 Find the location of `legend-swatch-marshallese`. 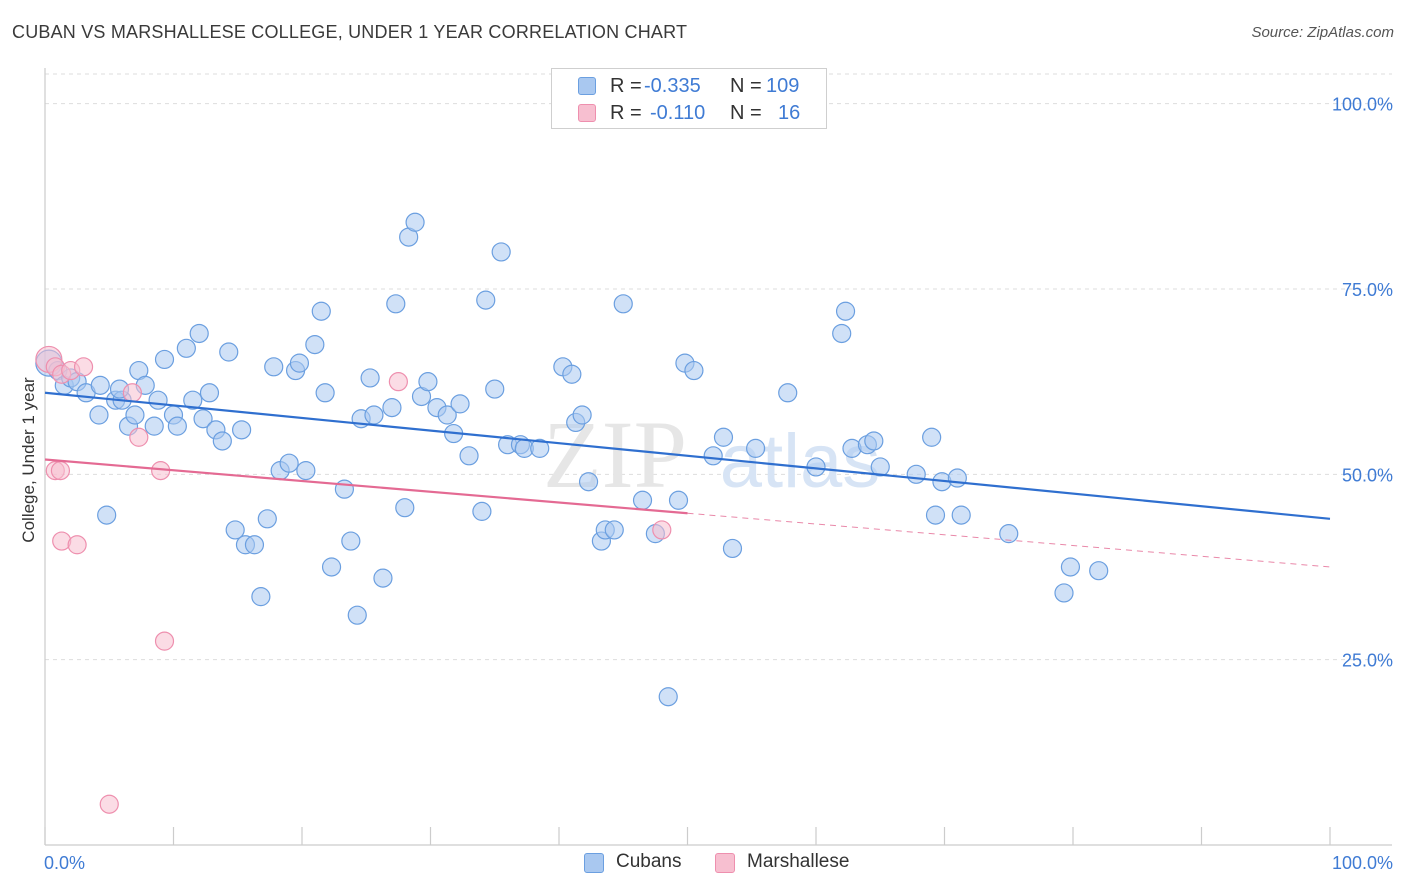

legend-swatch-marshallese is located at coordinates (587, 113).